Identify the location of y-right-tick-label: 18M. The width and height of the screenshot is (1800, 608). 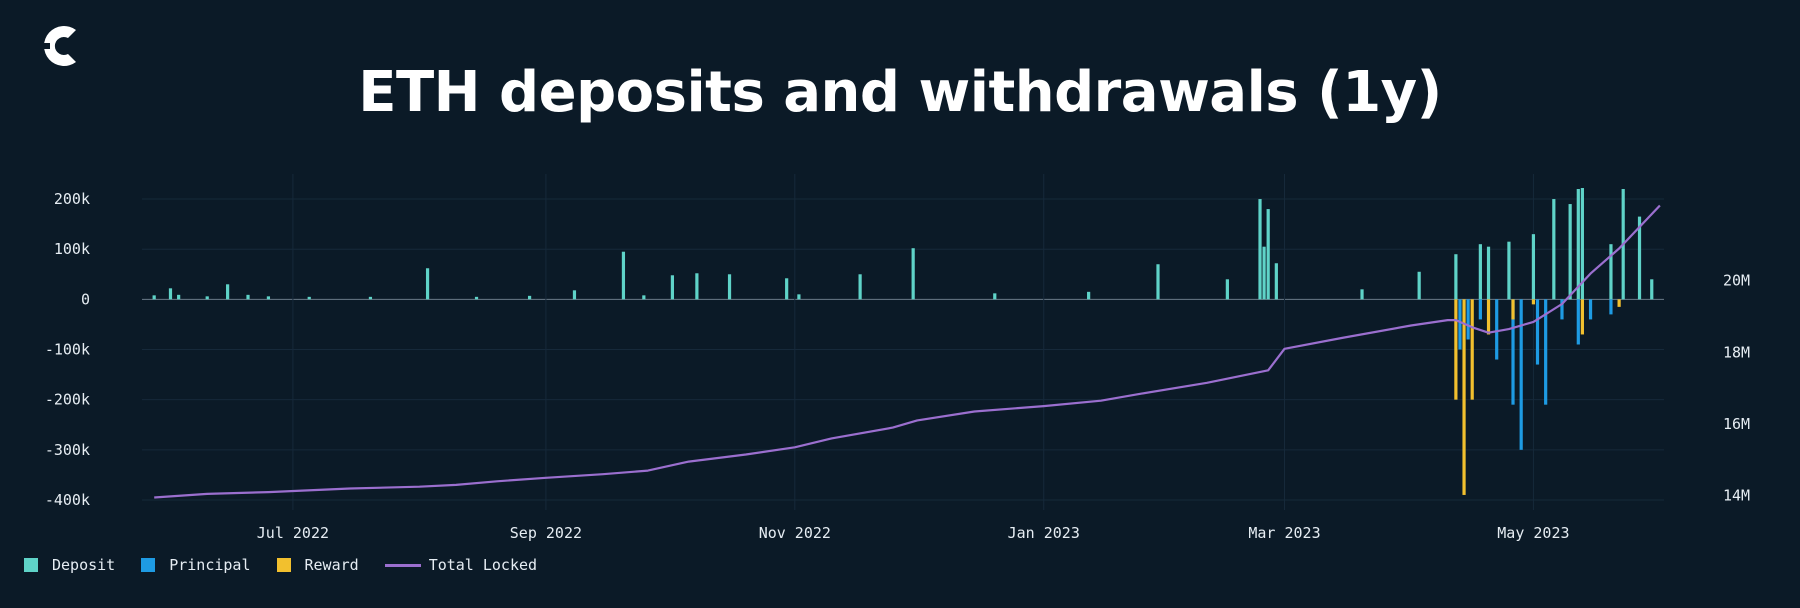
(1736, 352).